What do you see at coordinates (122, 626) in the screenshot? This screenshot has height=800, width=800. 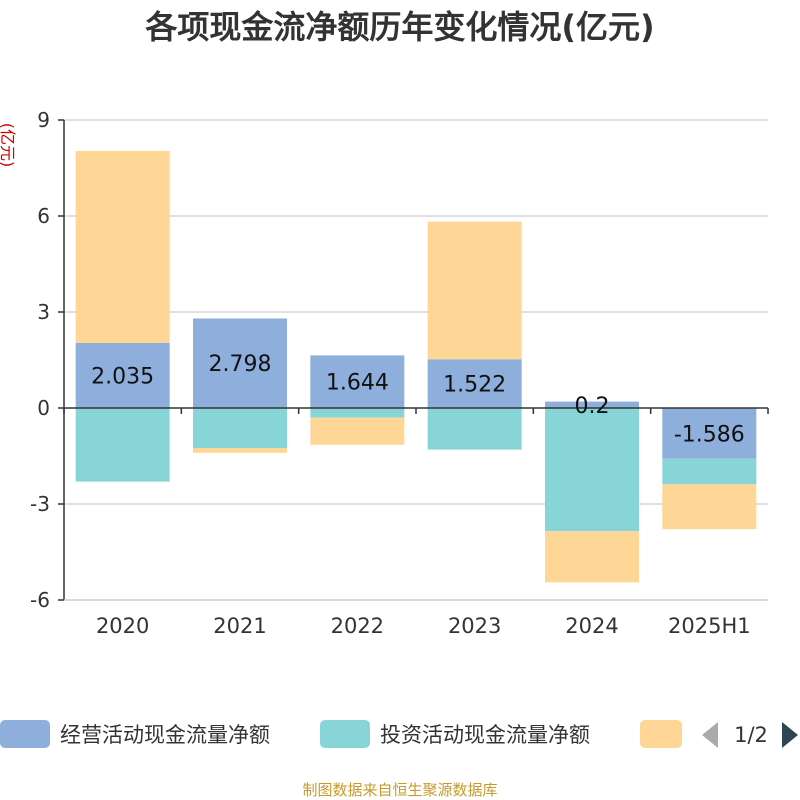 I see `x-tick-label-2020: 2020` at bounding box center [122, 626].